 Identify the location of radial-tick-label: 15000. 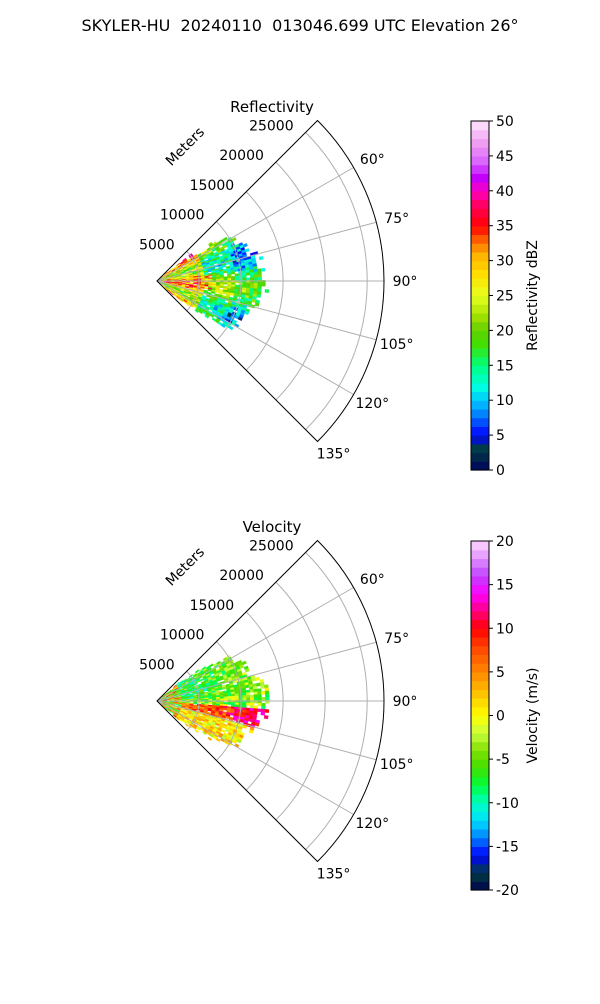
(212, 186).